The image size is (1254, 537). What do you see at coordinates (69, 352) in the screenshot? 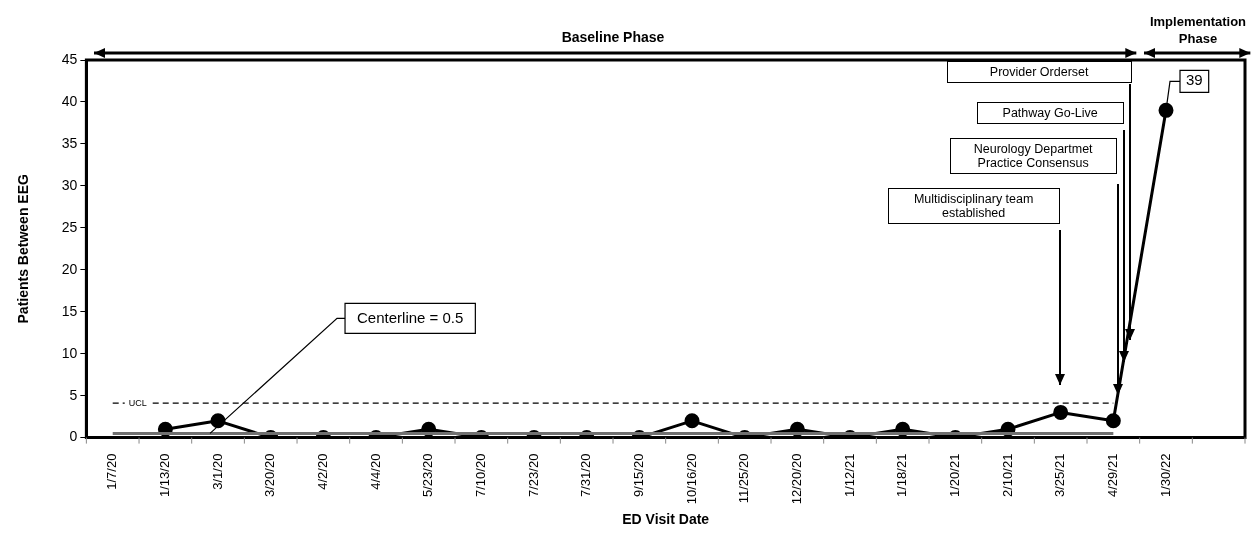
I see `y-tick-label: 10` at bounding box center [69, 352].